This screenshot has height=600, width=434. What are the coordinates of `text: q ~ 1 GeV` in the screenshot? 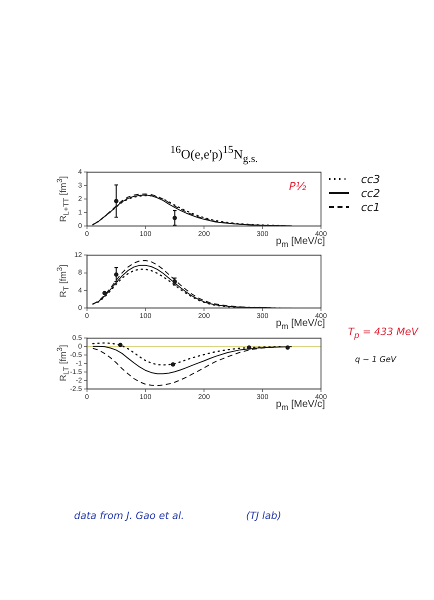 It's located at (375, 359).